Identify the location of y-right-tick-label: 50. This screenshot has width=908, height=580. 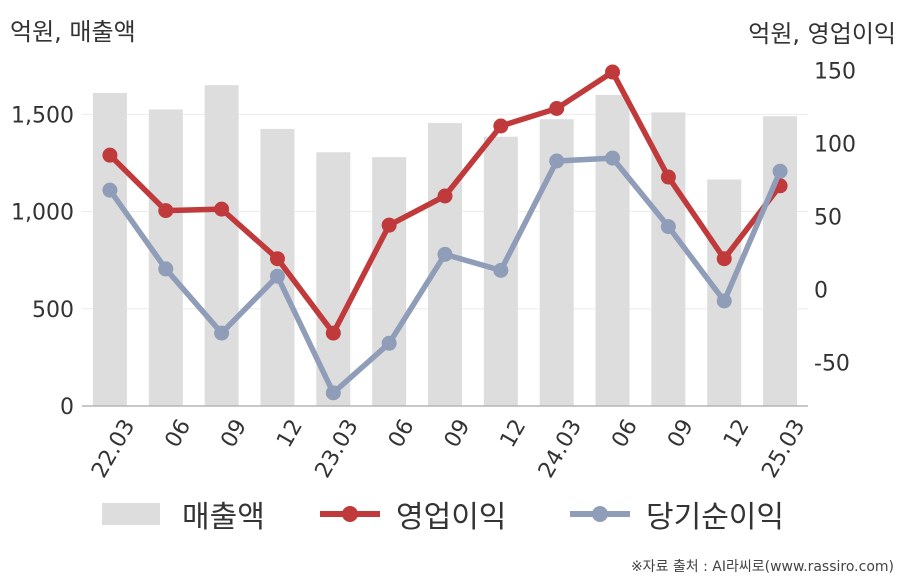
(828, 217).